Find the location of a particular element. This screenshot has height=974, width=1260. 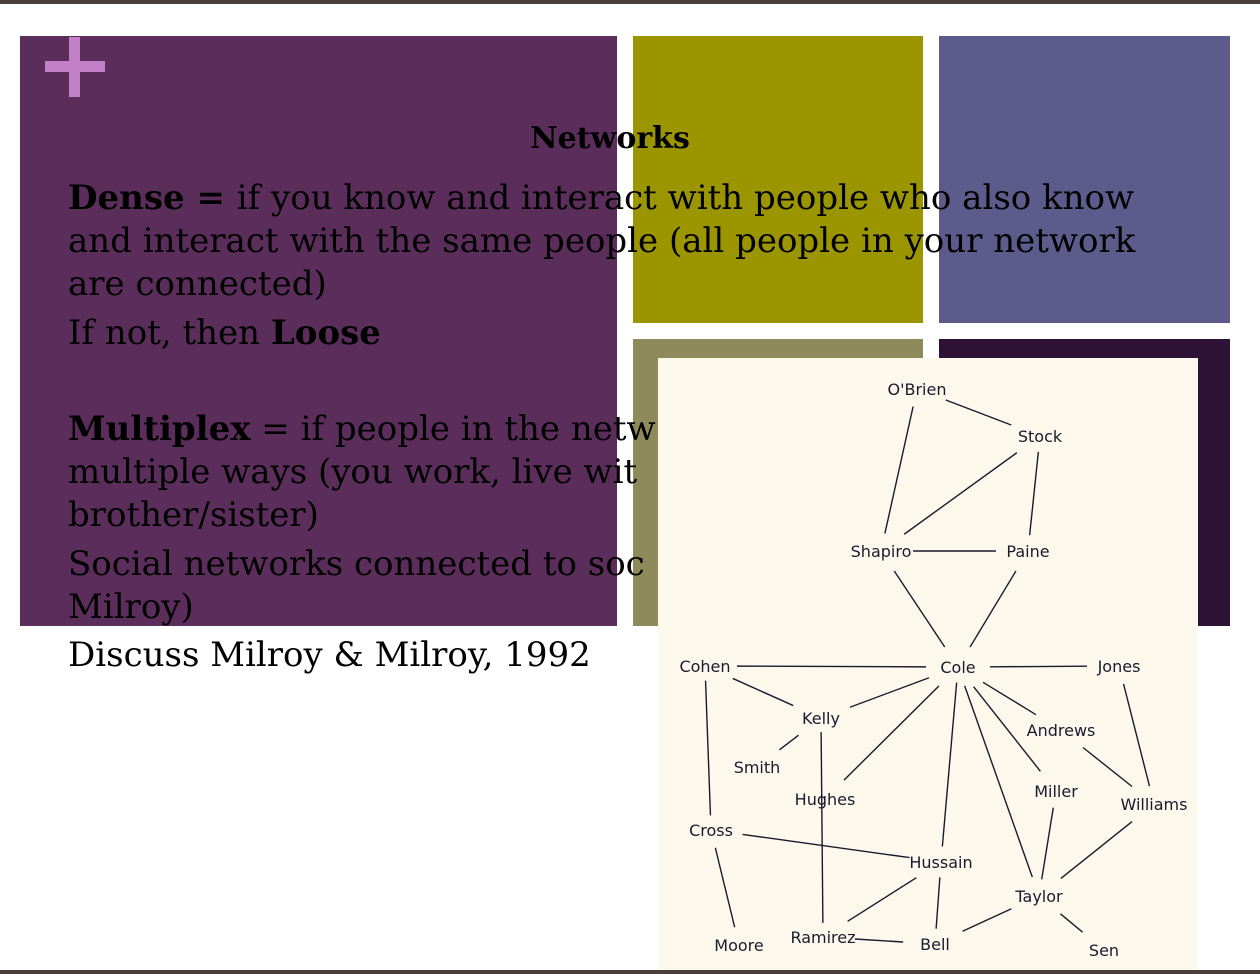

edge-obrien-shapiro is located at coordinates (899, 470).